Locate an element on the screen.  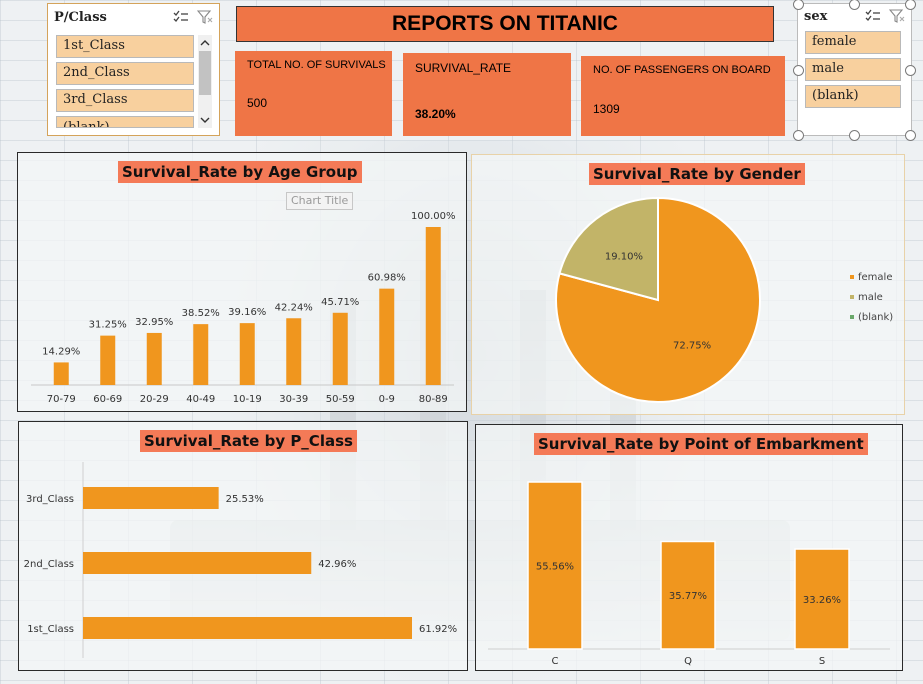
data-label: 55.56% is located at coordinates (555, 567).